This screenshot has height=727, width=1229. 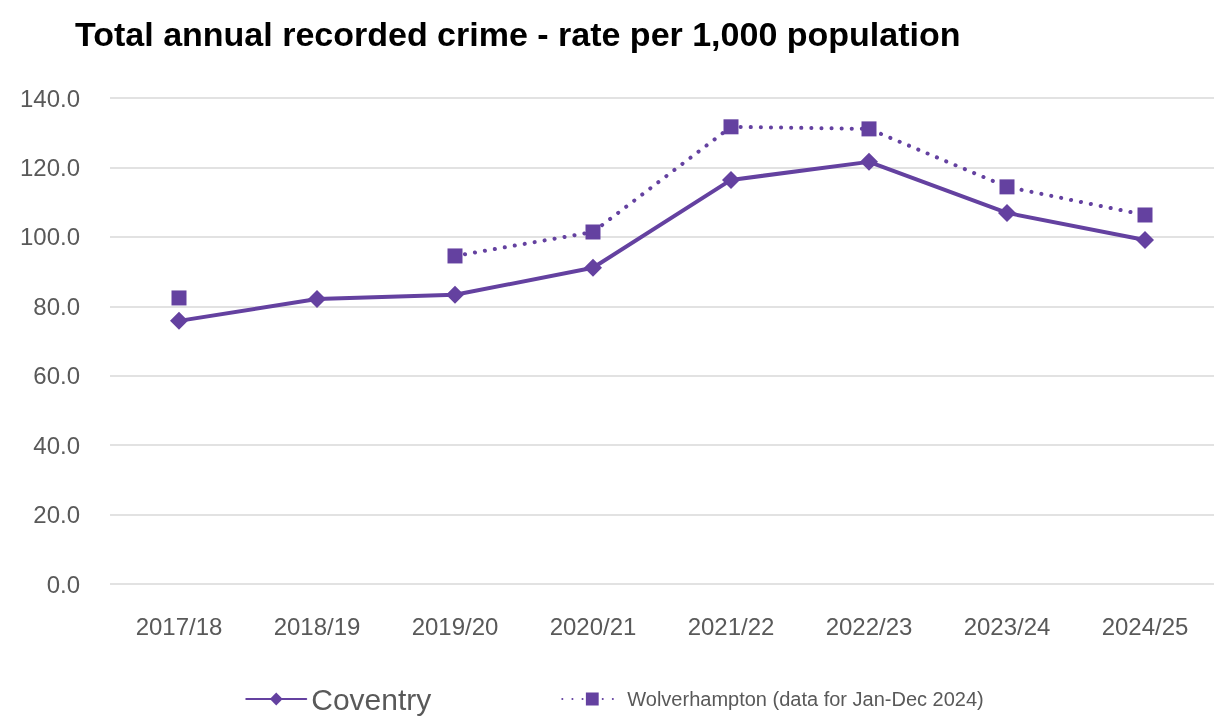 What do you see at coordinates (731, 626) in the screenshot?
I see `x-tick-label: 2021/22` at bounding box center [731, 626].